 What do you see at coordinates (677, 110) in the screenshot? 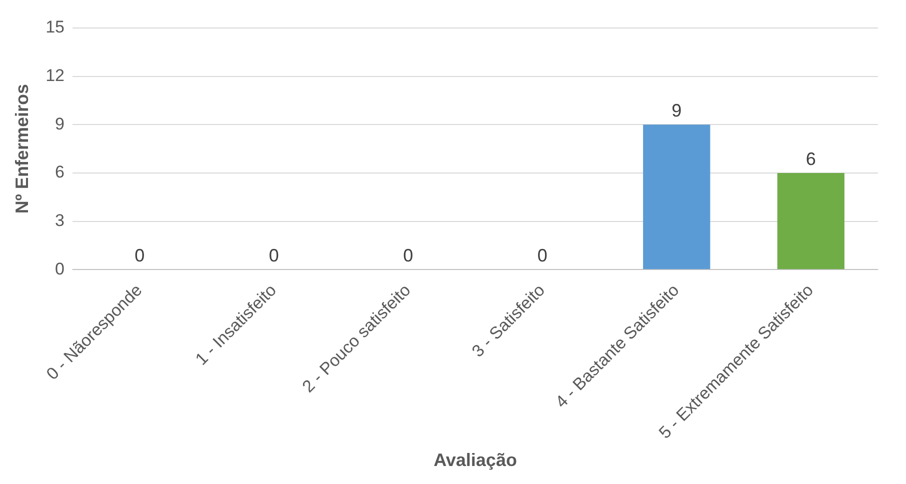
I see `data-label: 9` at bounding box center [677, 110].